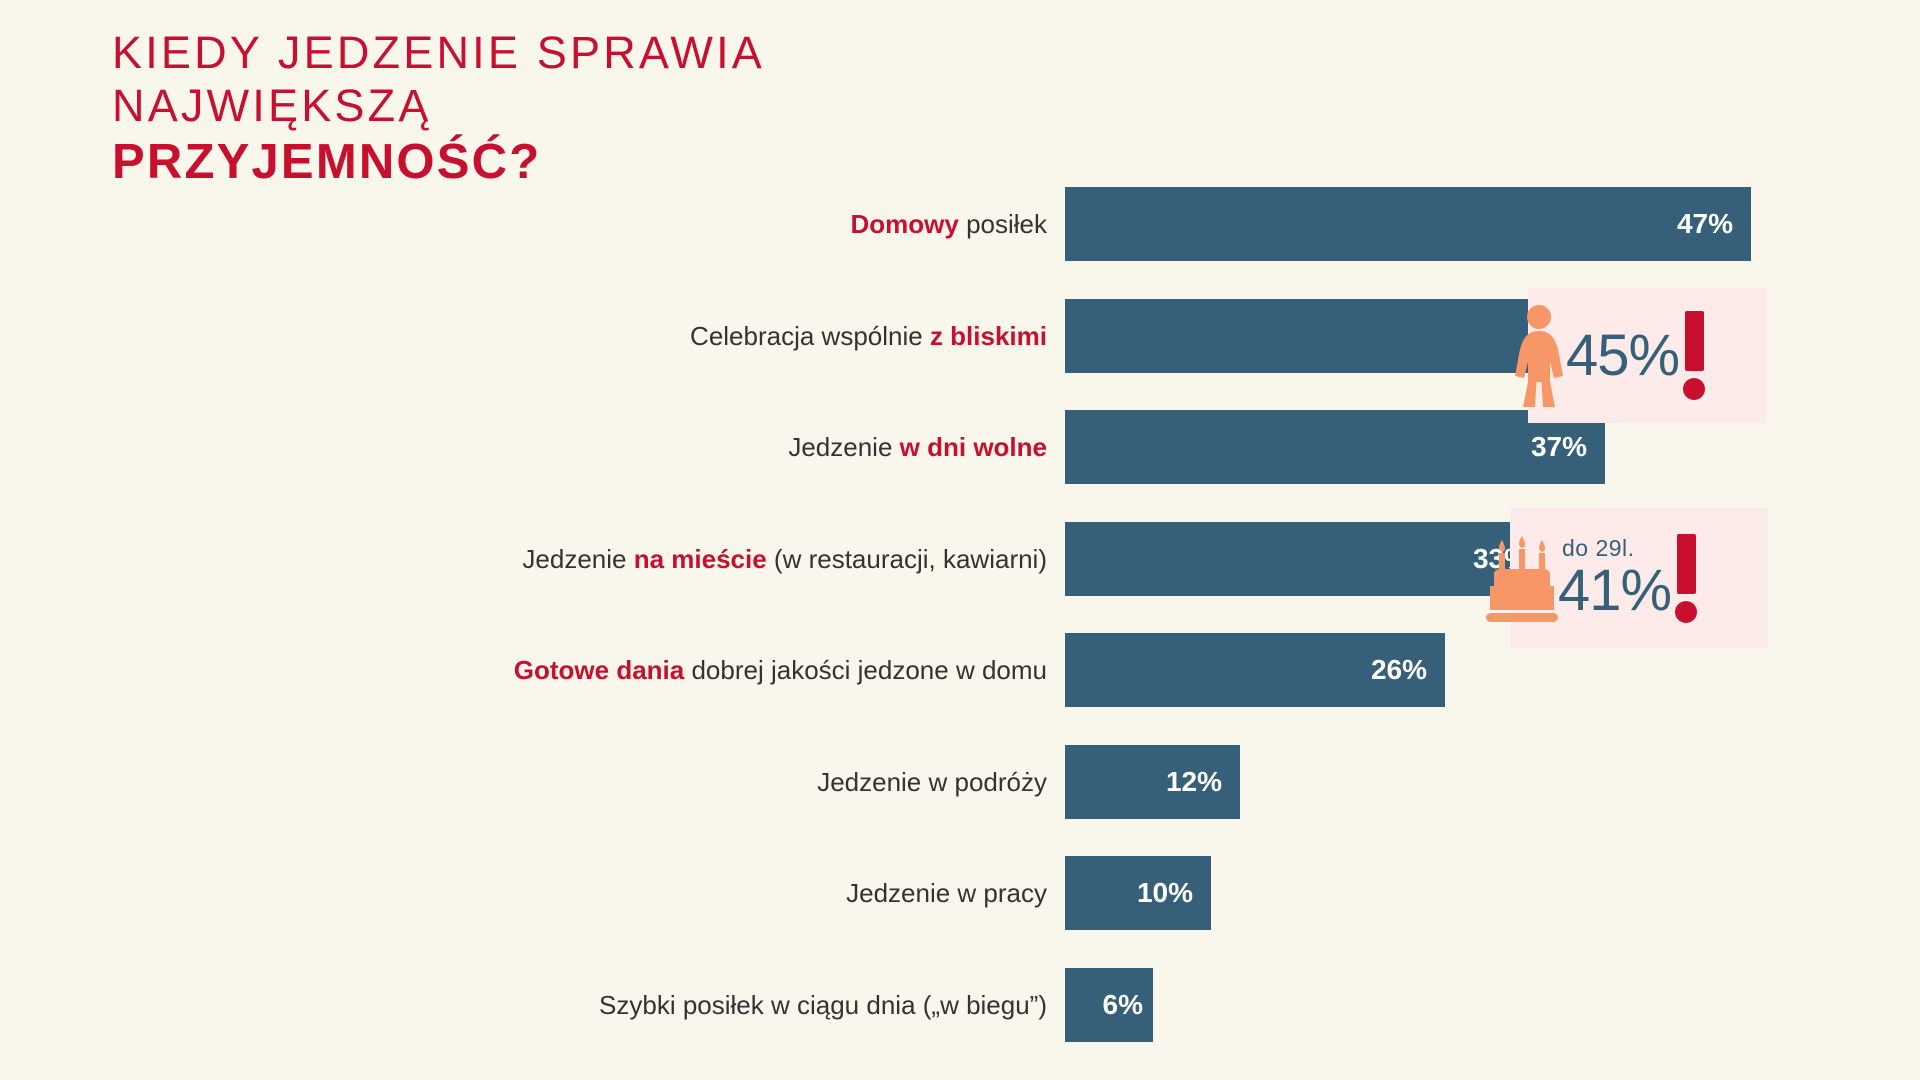 Image resolution: width=1920 pixels, height=1080 pixels. What do you see at coordinates (1558, 446) in the screenshot?
I see `bar-value-label: 37%` at bounding box center [1558, 446].